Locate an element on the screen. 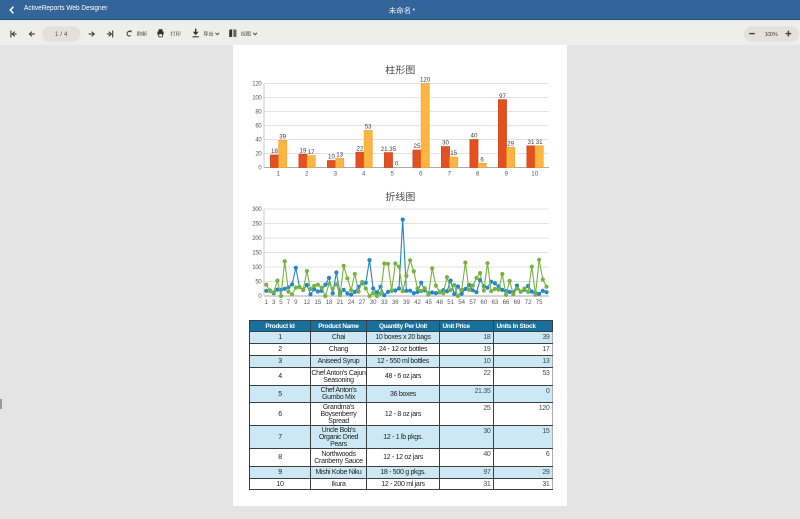  svg-text: 12 is located at coordinates (307, 302).